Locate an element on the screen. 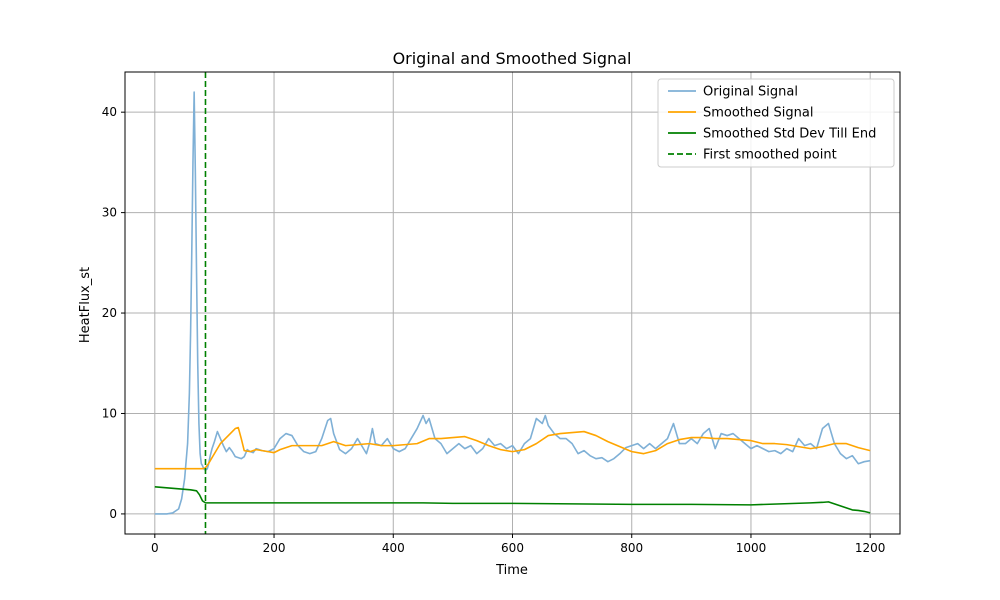  x-axis-label: Time is located at coordinates (511, 570).